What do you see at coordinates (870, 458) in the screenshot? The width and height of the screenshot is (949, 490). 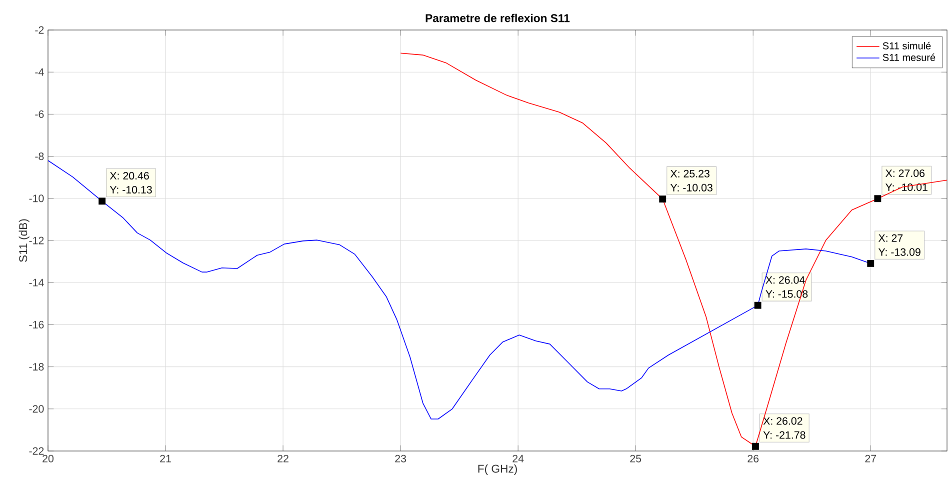 I see `x-tick-label: 27` at bounding box center [870, 458].